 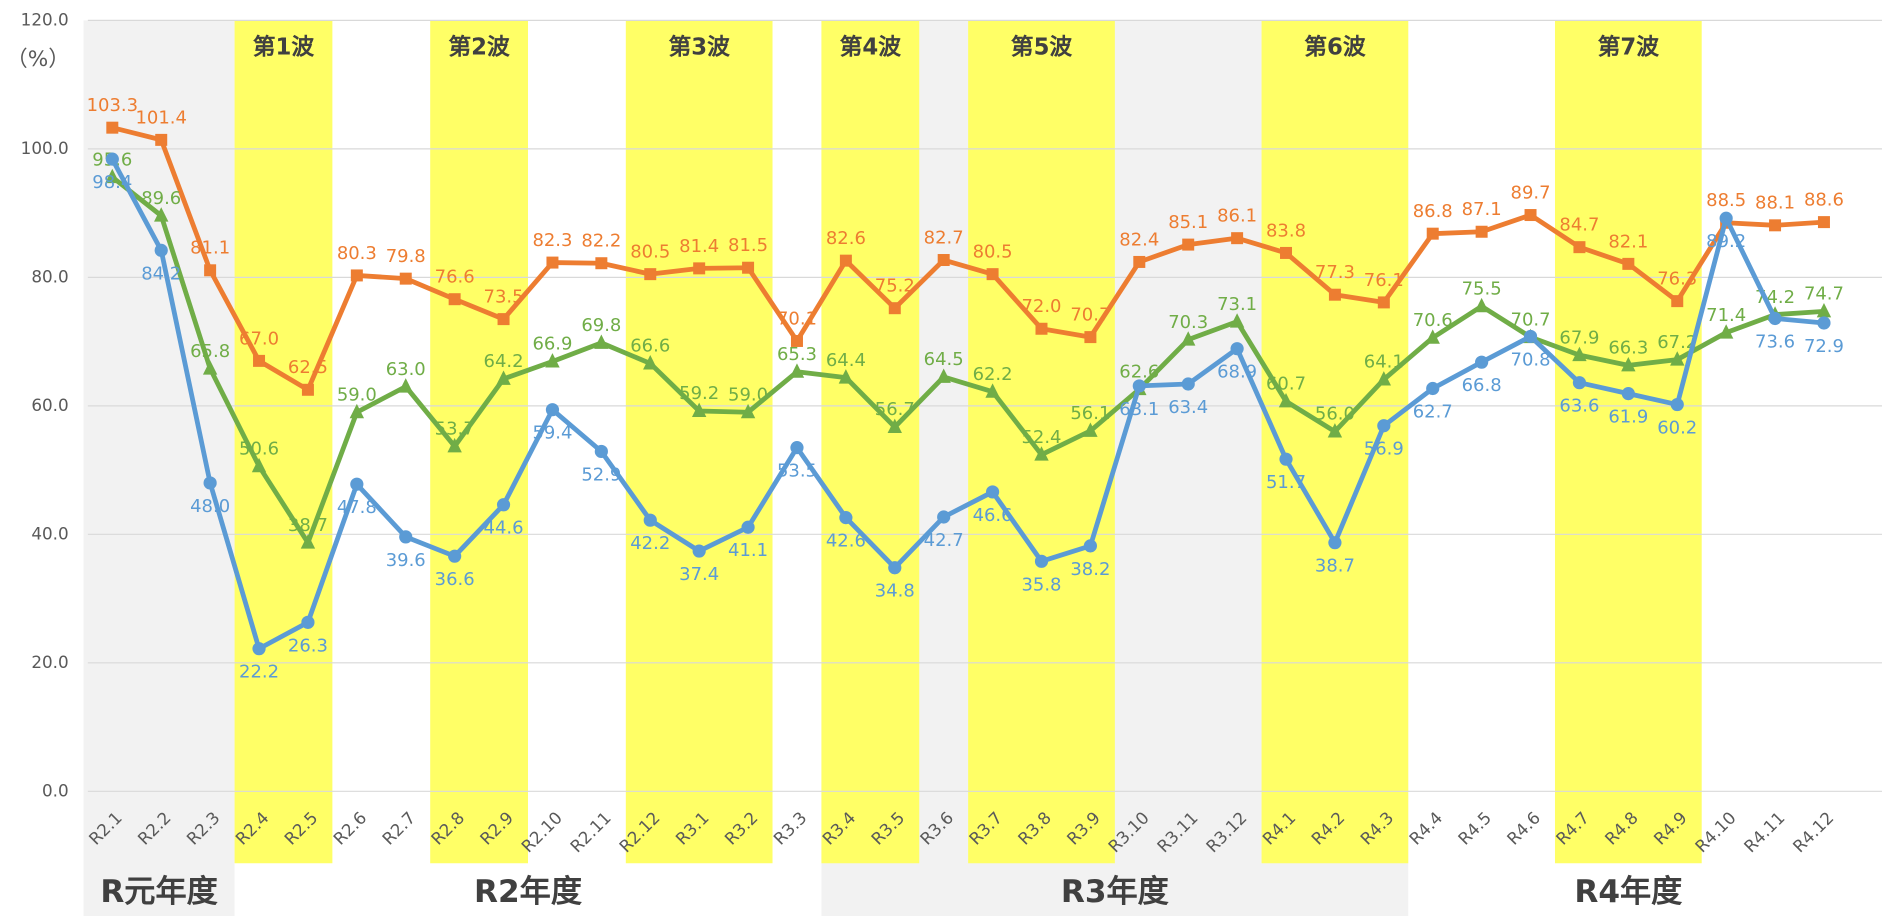 What do you see at coordinates (993, 374) in the screenshot?
I see `data-label: 62.2` at bounding box center [993, 374].